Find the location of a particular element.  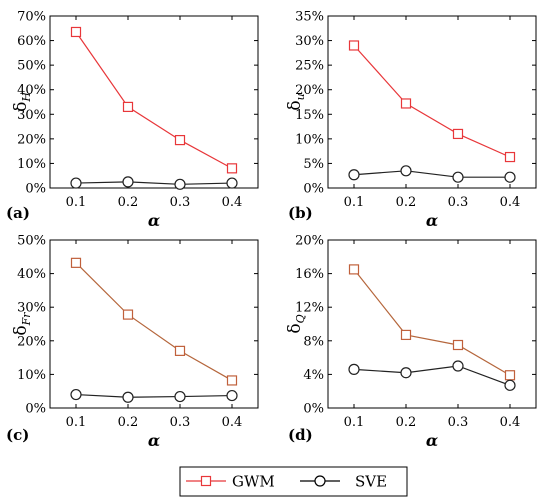

y-tick-label: 40% is located at coordinates (31, 90).